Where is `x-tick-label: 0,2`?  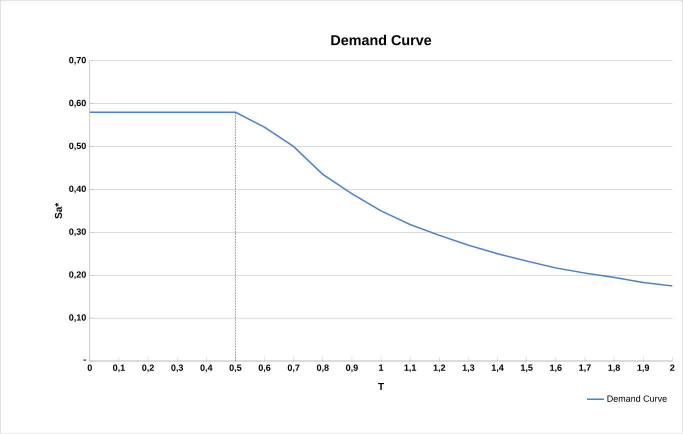
x-tick-label: 0,2 is located at coordinates (148, 368).